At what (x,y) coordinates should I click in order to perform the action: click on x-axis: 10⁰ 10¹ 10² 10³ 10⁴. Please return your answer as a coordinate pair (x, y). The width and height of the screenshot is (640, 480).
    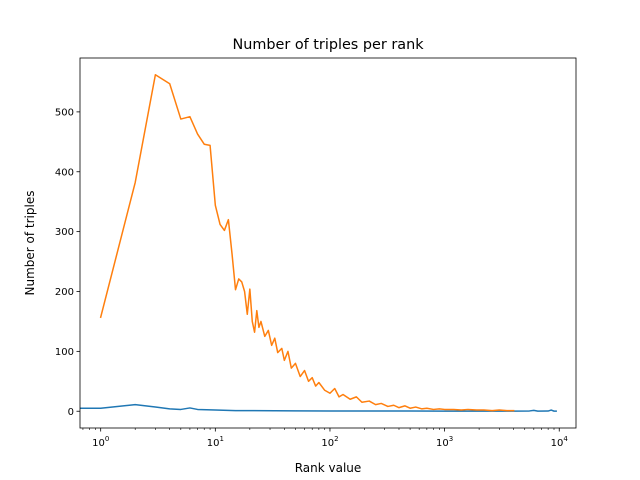
    Looking at the image, I should click on (325, 438).